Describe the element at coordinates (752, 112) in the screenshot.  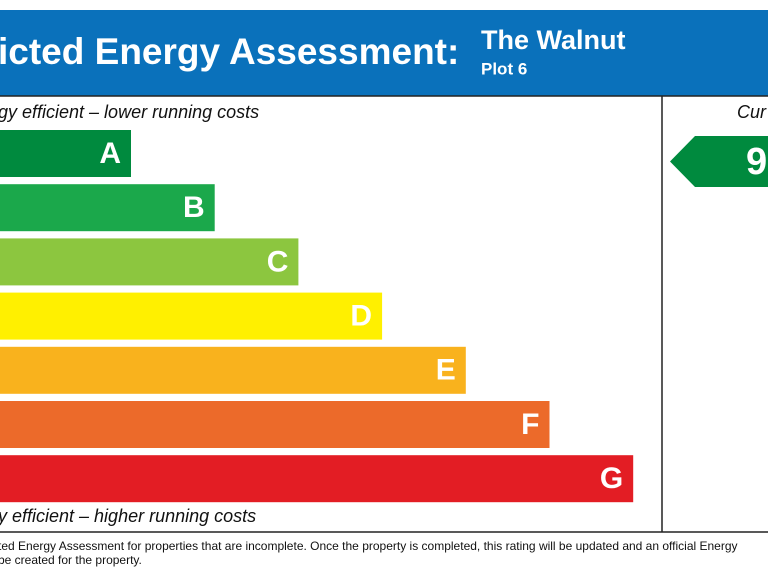
I see `current-heading: Cur` at that location.